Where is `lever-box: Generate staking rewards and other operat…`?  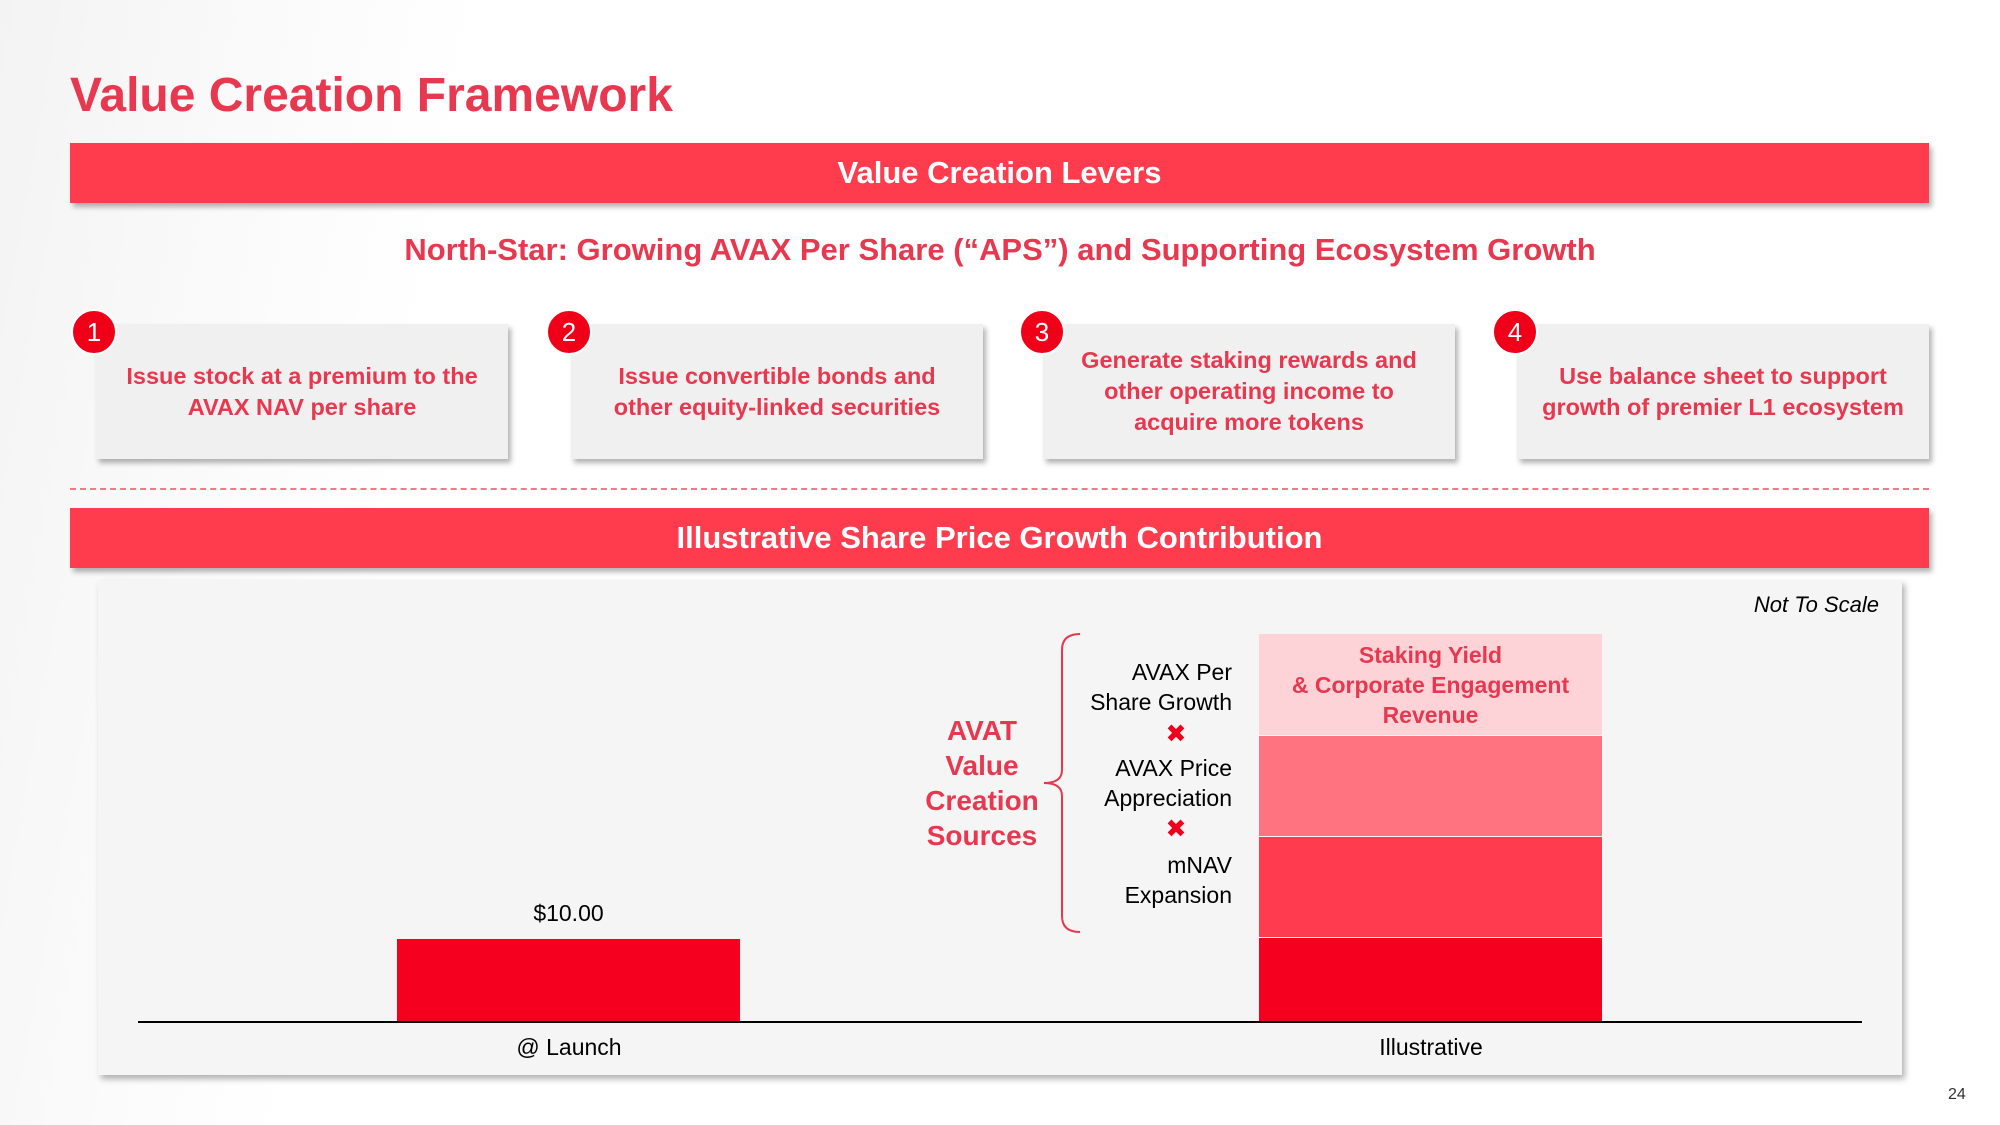
lever-box: Generate staking rewards and other operat… is located at coordinates (1249, 391).